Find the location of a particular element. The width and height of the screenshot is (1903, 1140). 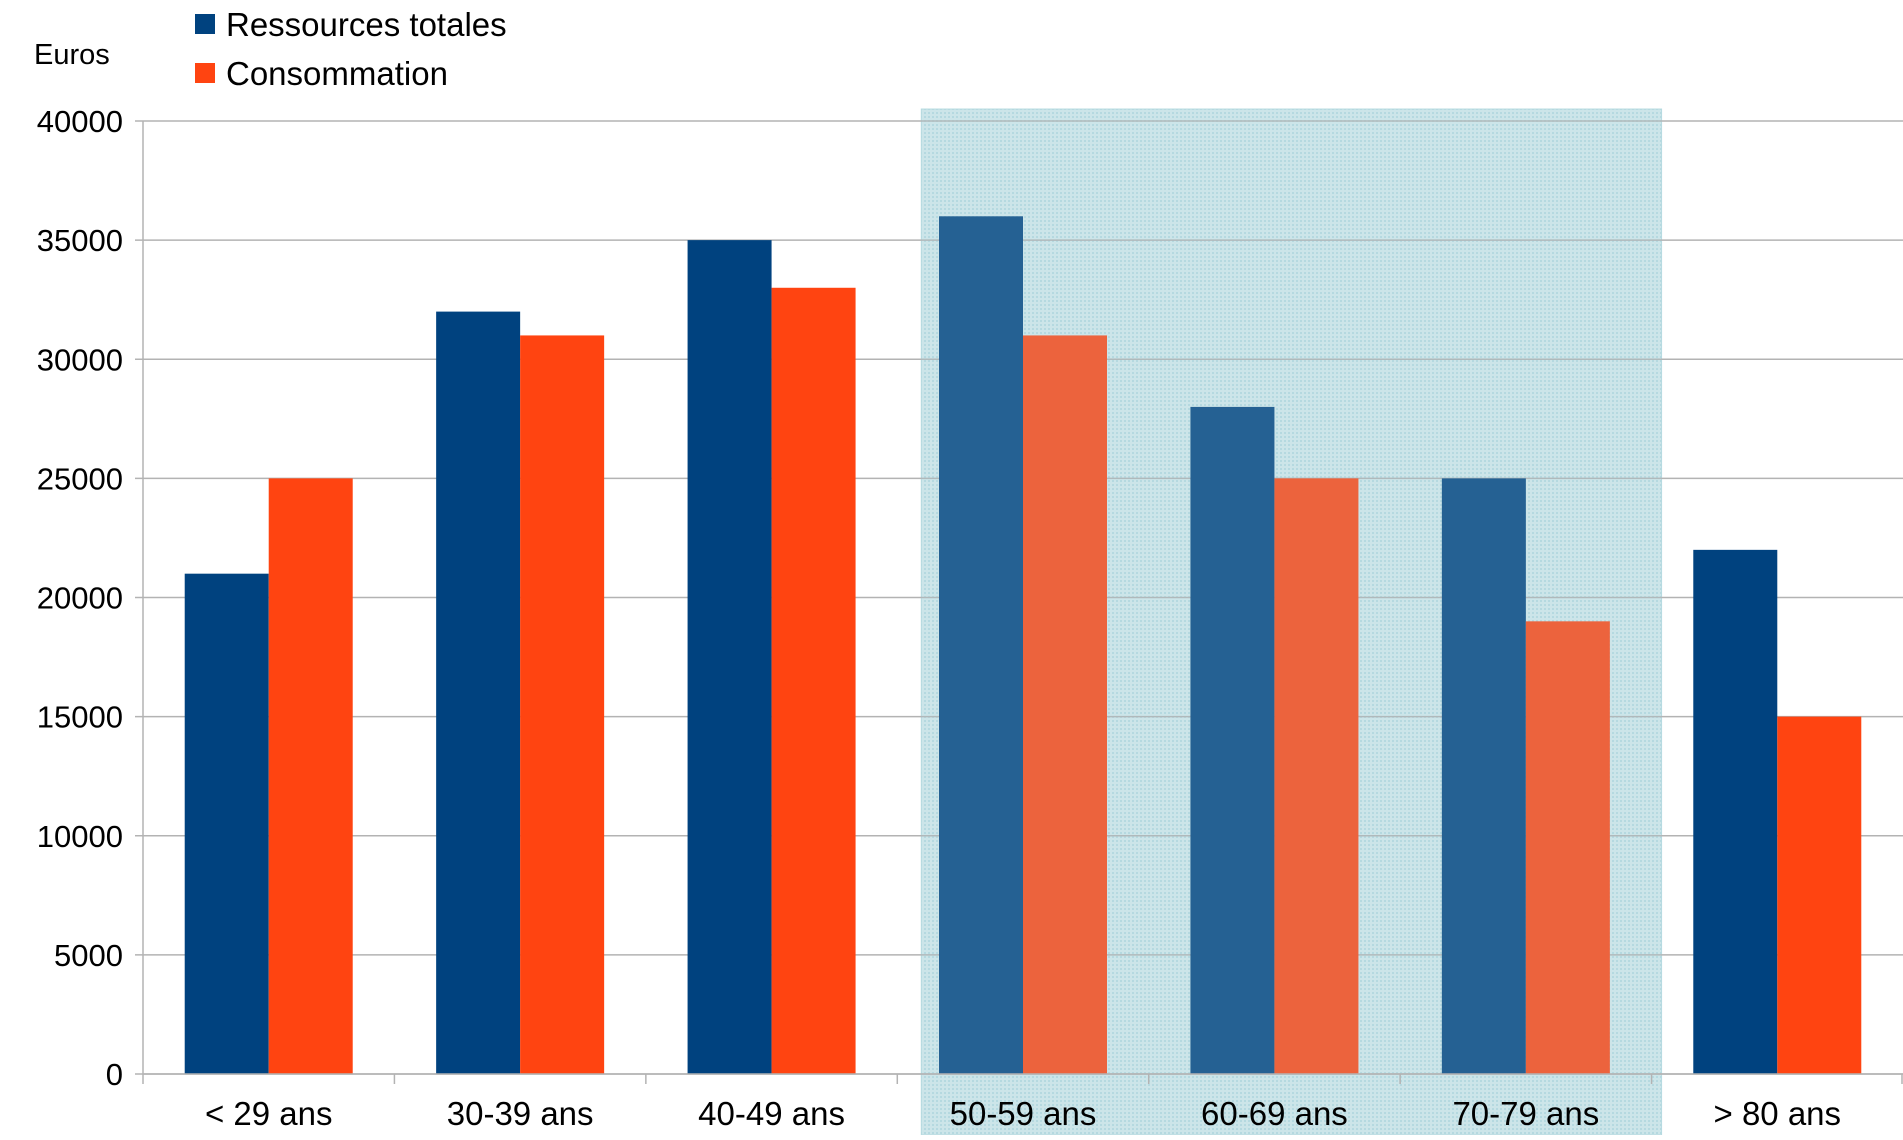

legend-label-0: Ressources totales is located at coordinates (366, 24).